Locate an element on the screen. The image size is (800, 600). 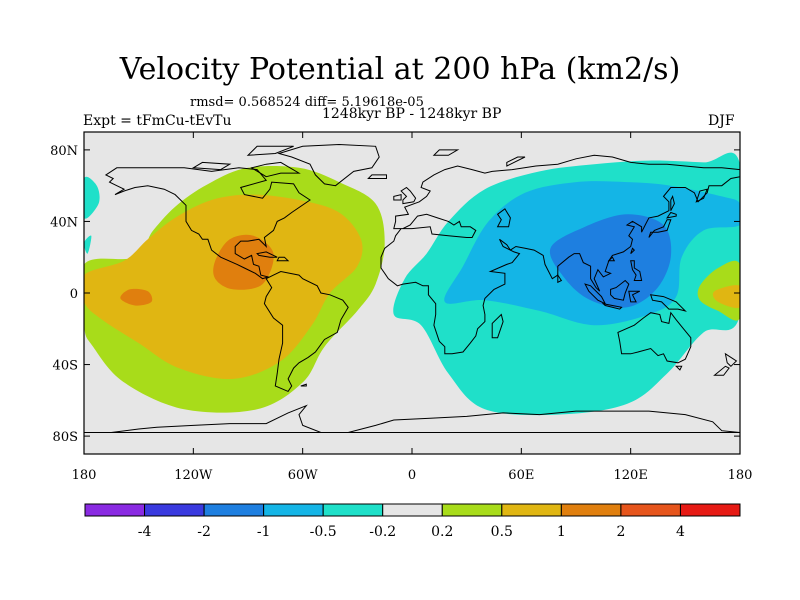
coastline-philippines is located at coordinates (636, 270).